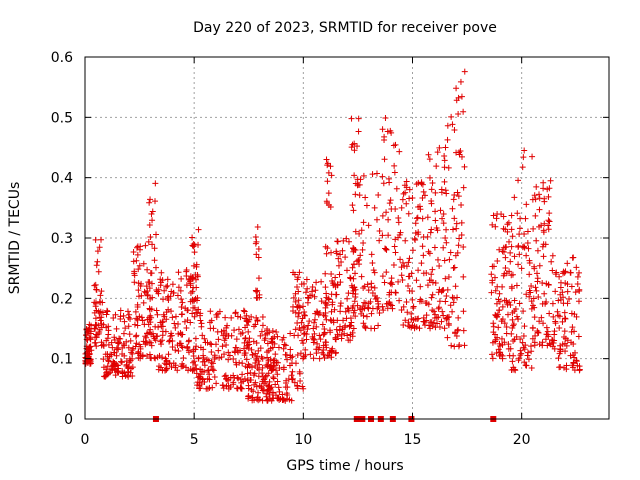  I want to click on y-tick-label: 0, so click(68, 420).